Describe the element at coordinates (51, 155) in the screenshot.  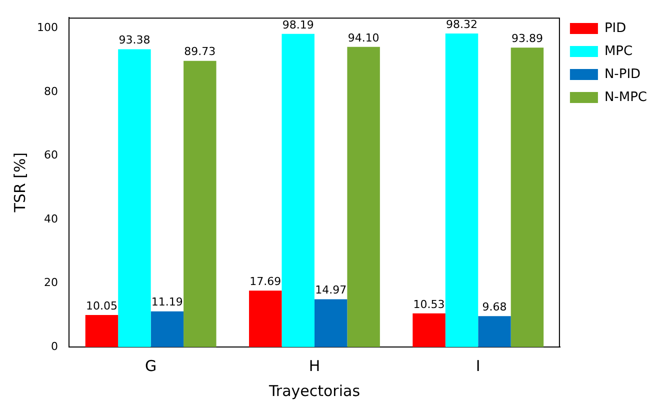
I see `y-tick-label: 60` at that location.